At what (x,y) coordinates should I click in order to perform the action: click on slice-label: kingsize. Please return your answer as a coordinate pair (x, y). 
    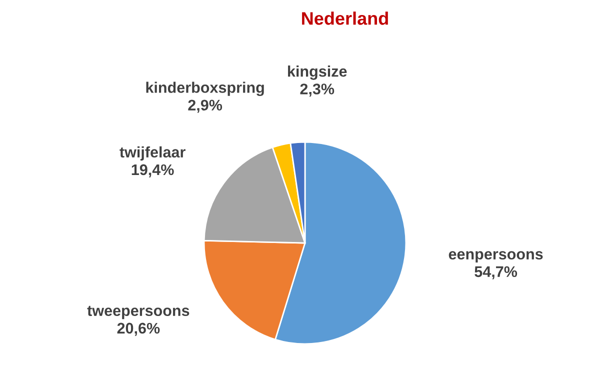
    Looking at the image, I should click on (317, 73).